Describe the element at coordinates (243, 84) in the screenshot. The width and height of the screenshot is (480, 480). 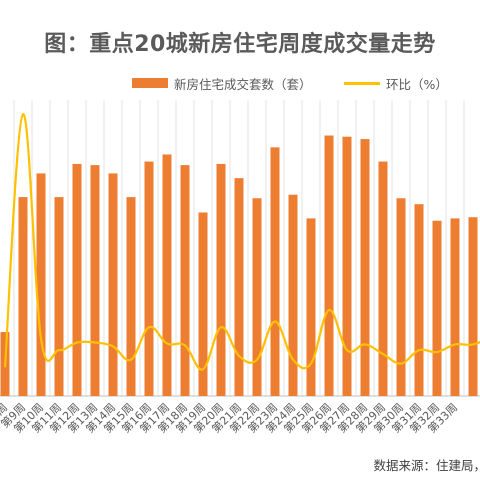
I see `legend-label-bar: 新房住宅成交套数（套）` at that location.